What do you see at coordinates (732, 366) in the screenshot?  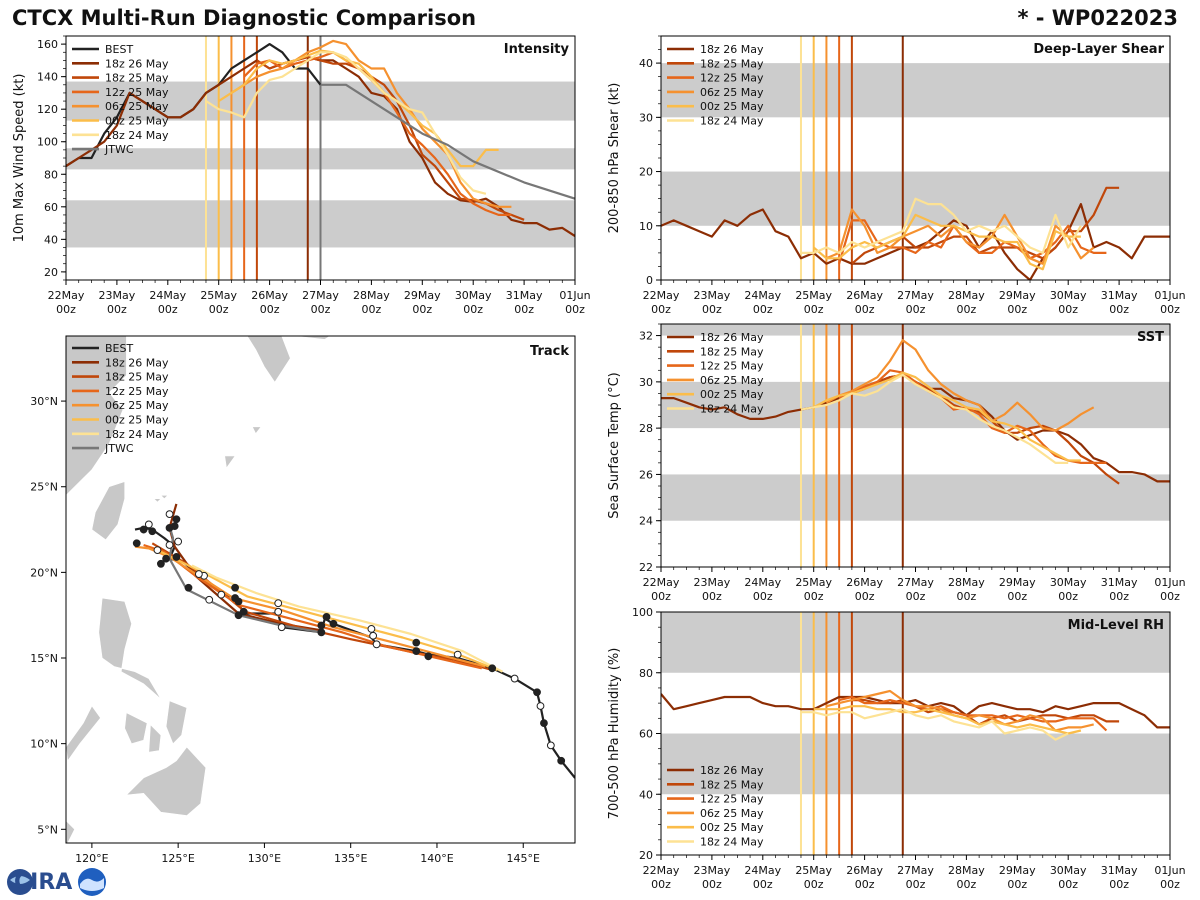 I see `sst-legend-entry: 12z 25 May` at bounding box center [732, 366].